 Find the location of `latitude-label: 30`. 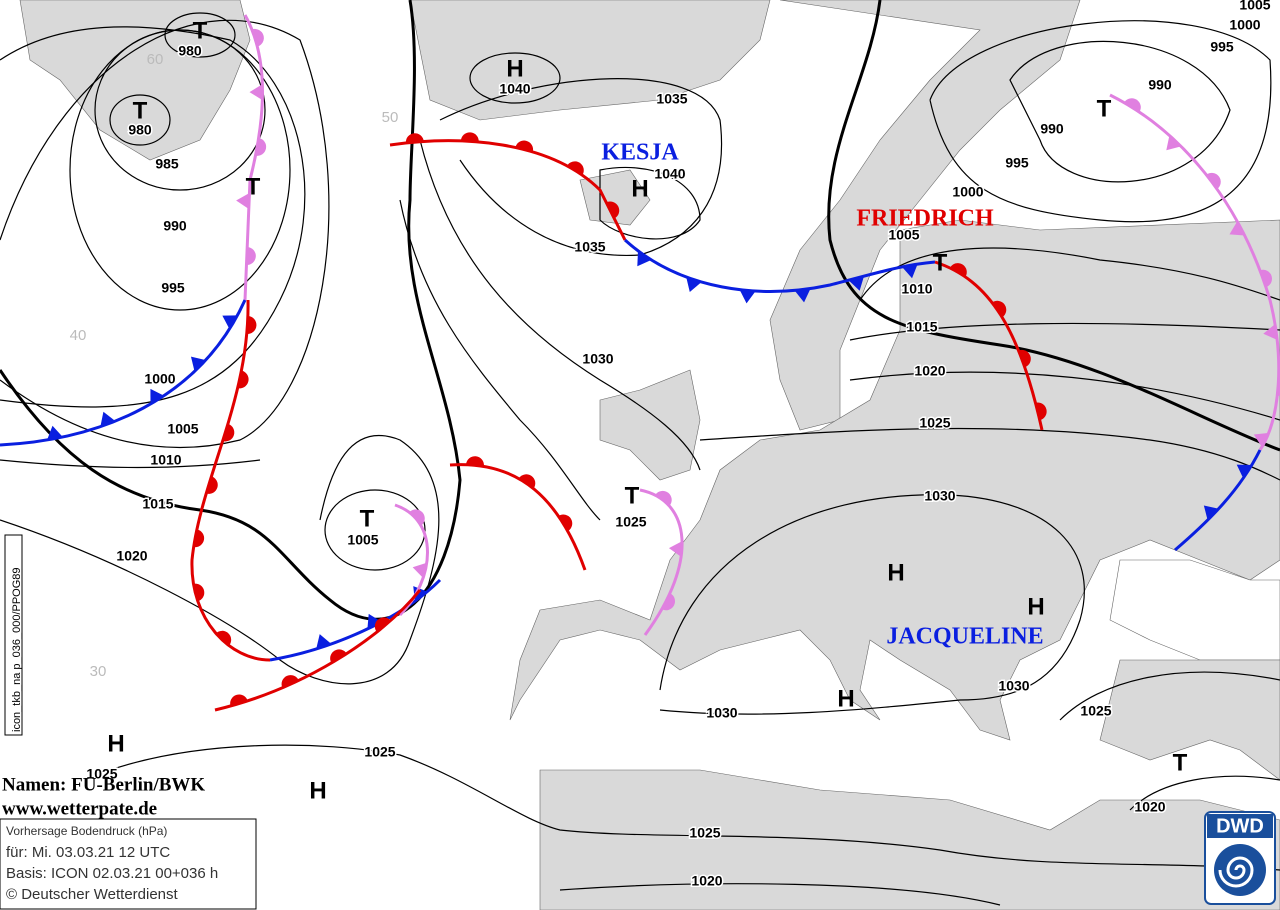

latitude-label: 30 is located at coordinates (98, 671).